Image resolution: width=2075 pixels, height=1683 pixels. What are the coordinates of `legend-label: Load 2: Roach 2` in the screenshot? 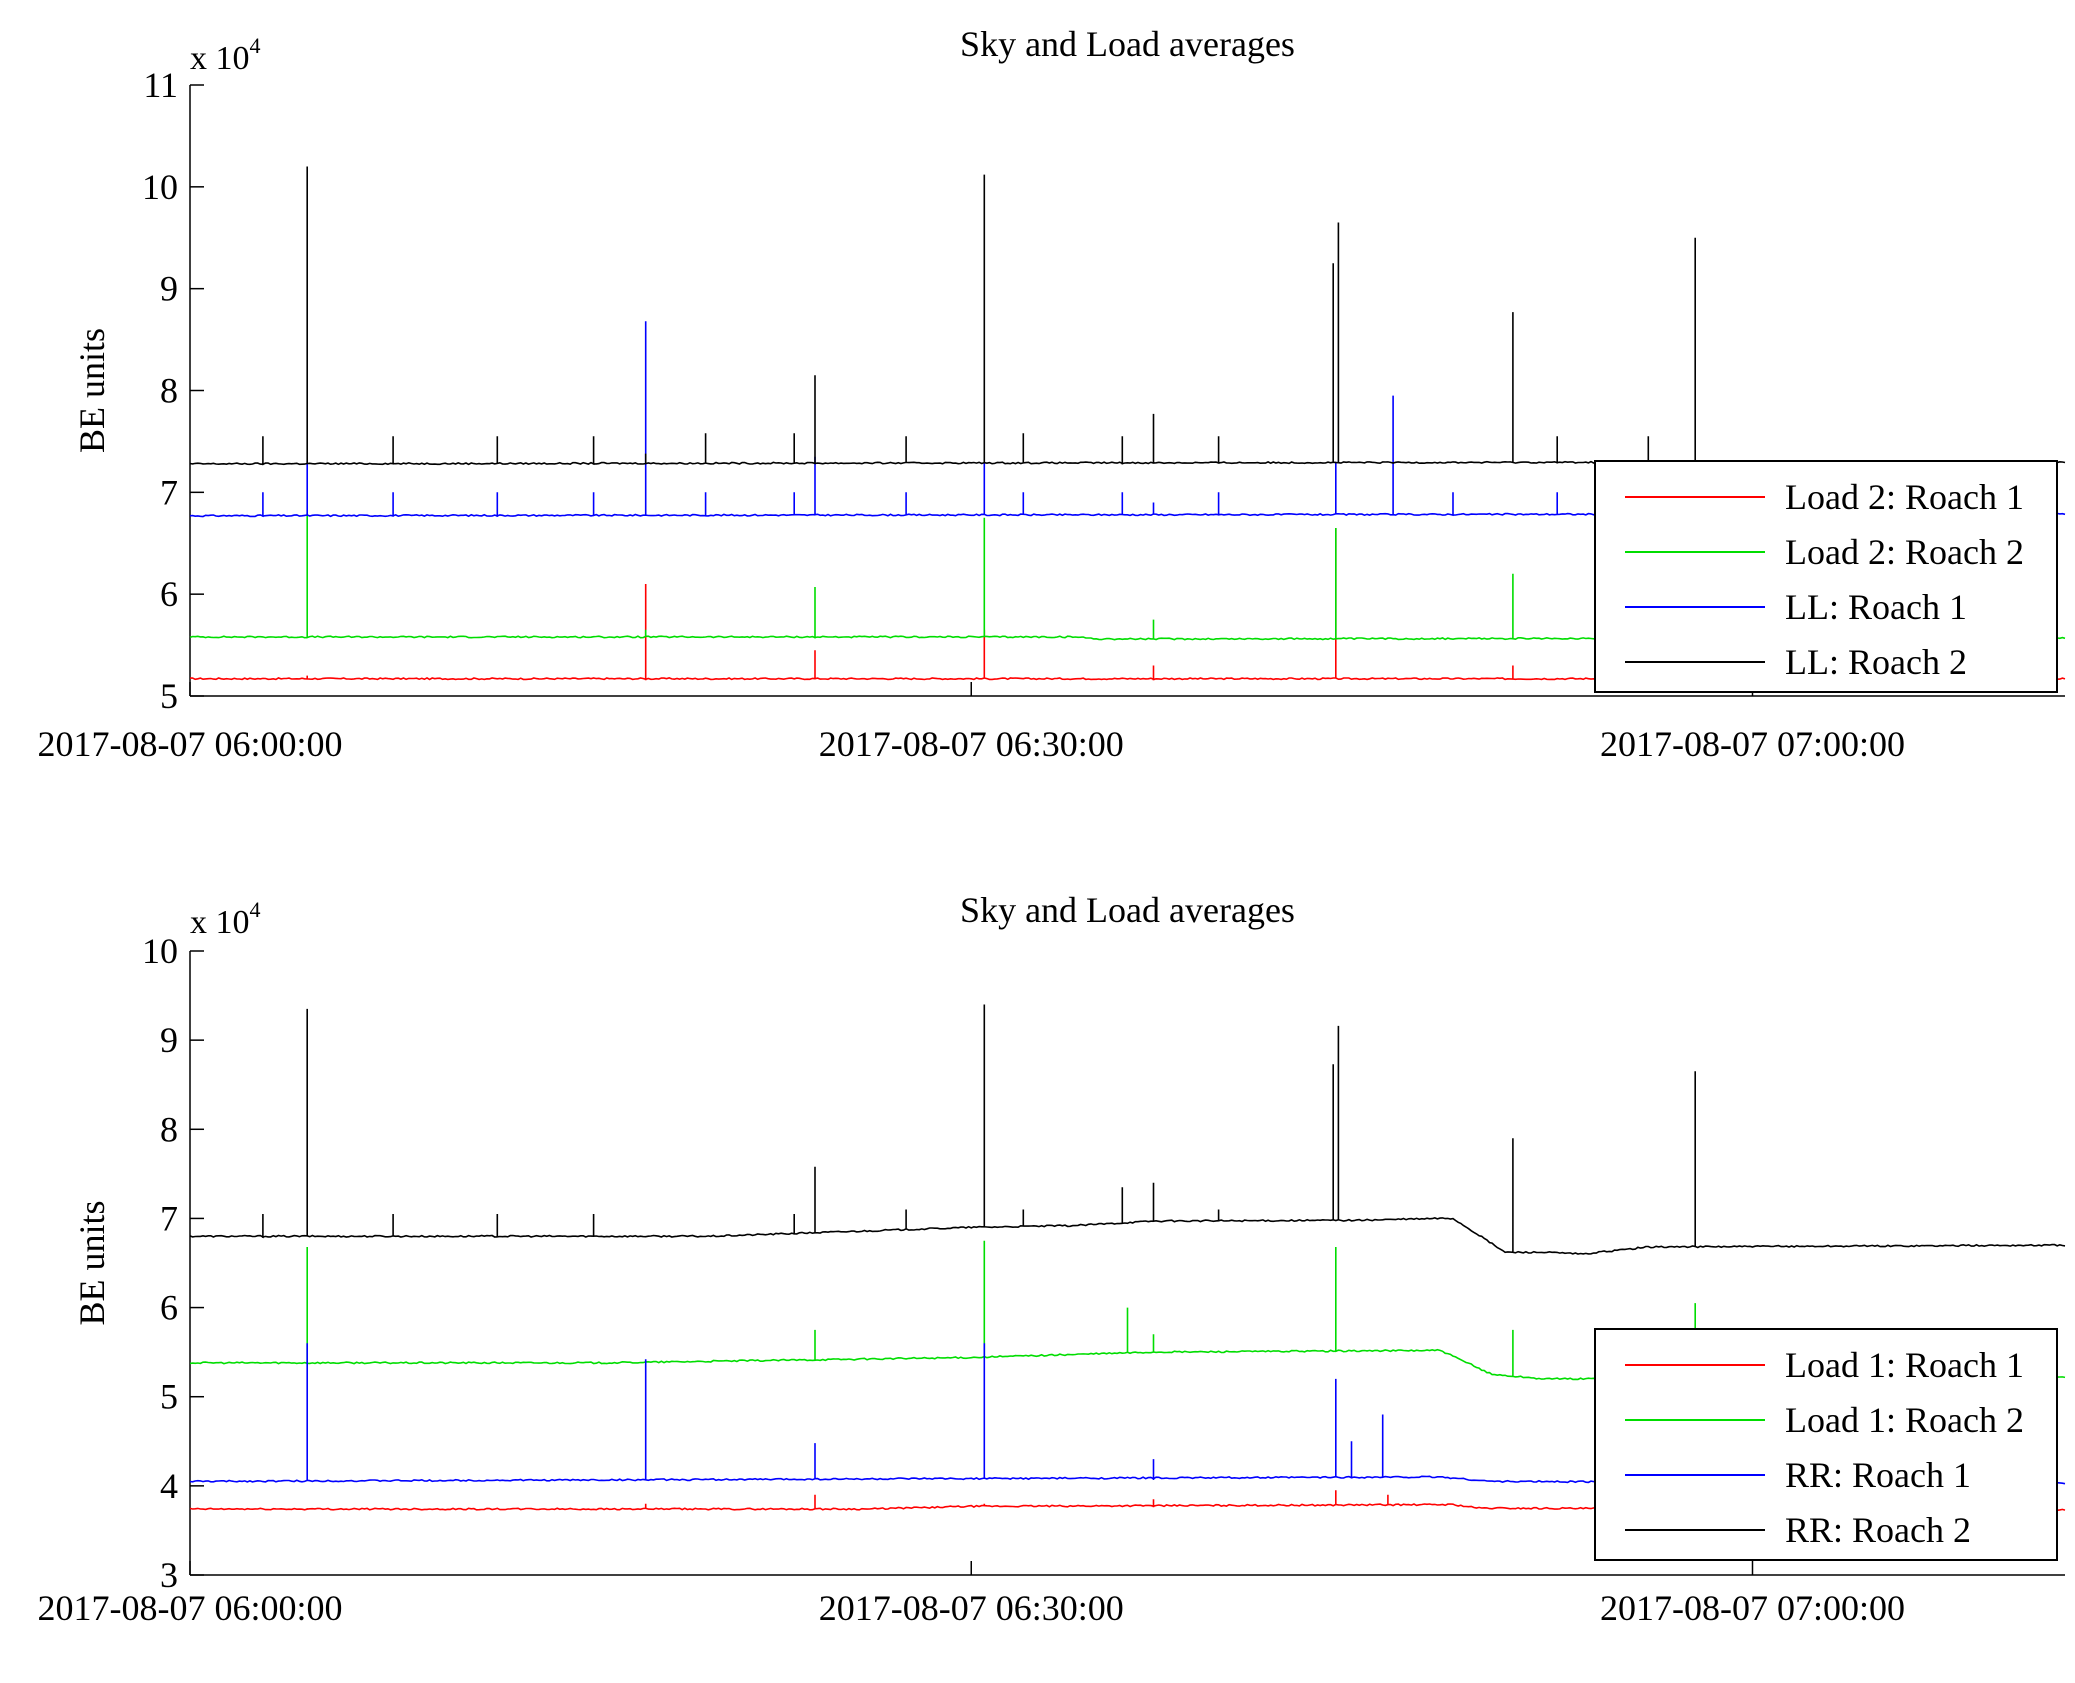 It's located at (1904, 552).